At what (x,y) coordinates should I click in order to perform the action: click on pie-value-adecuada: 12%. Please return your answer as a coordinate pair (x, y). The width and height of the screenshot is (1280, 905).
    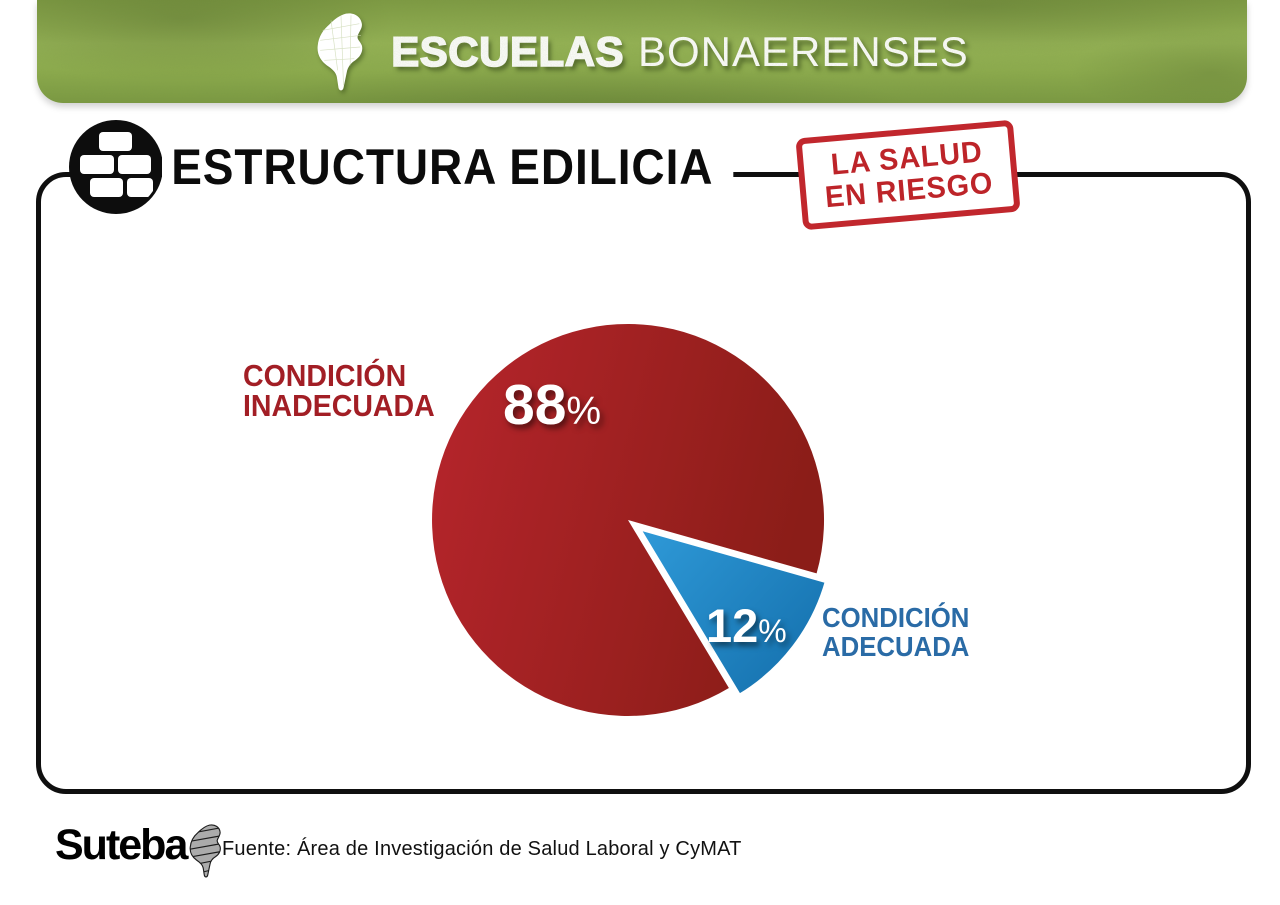
    Looking at the image, I should click on (746, 625).